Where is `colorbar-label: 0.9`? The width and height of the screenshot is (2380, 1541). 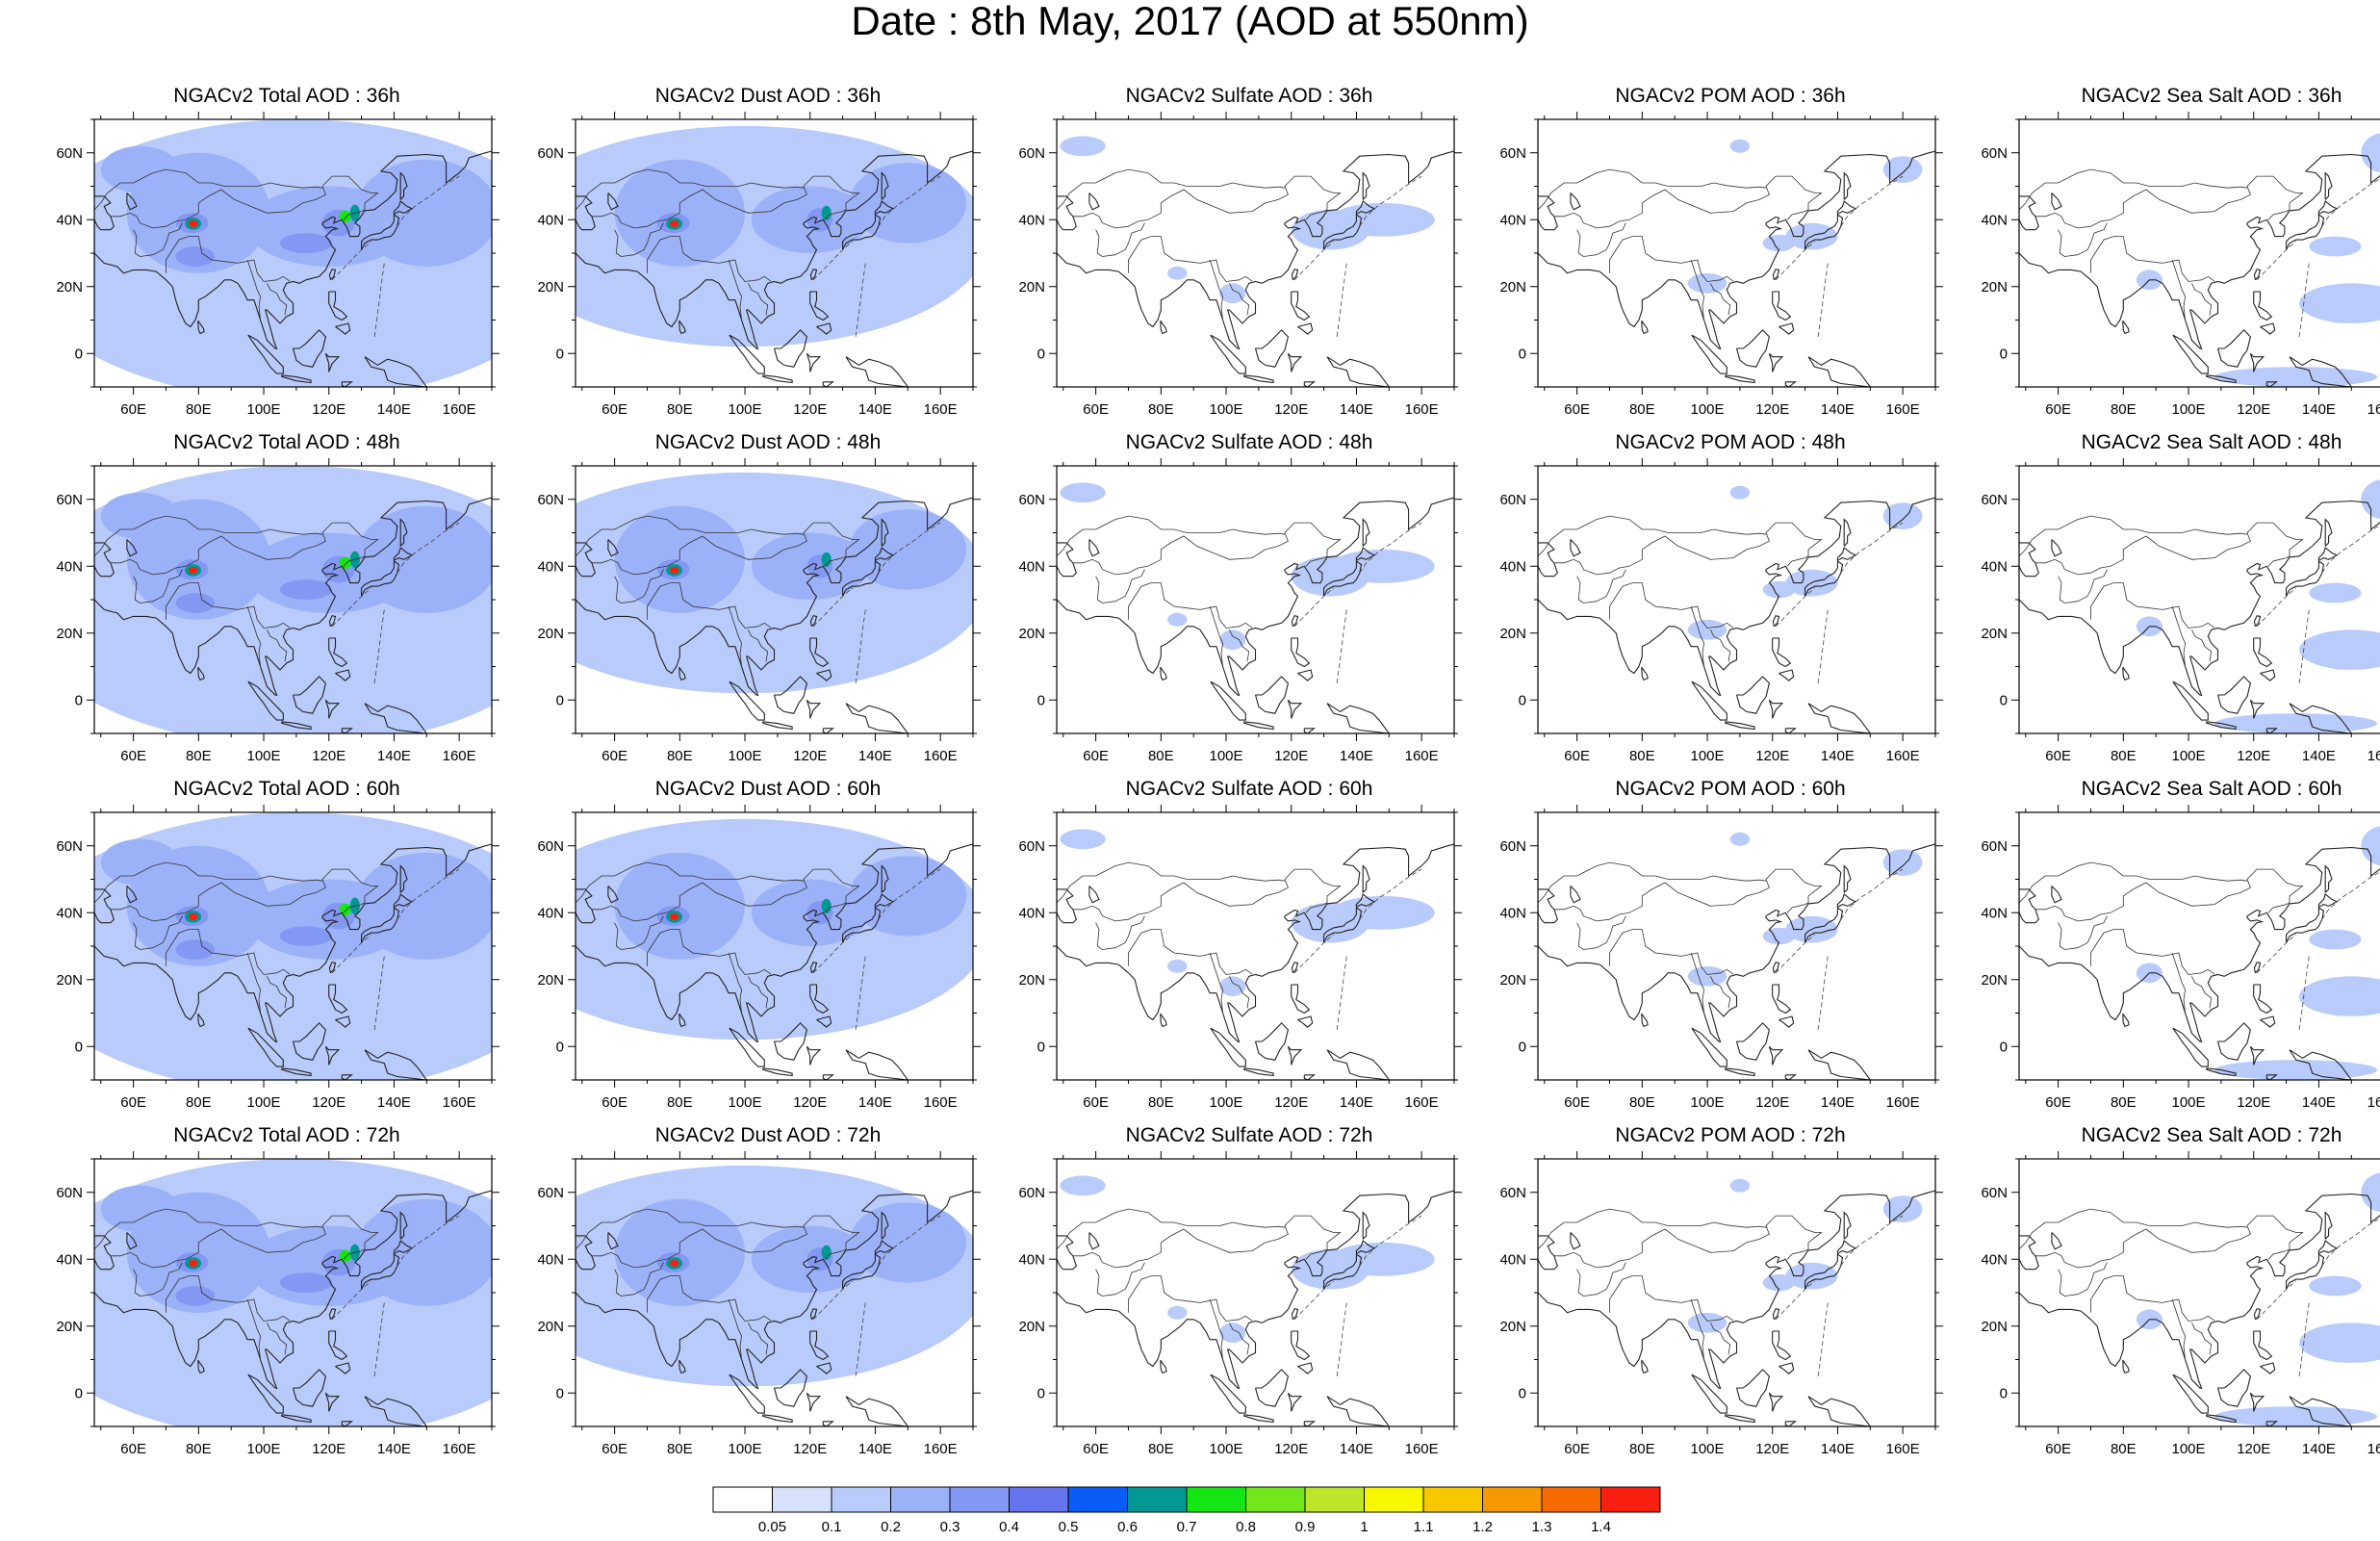
colorbar-label: 0.9 is located at coordinates (1305, 1527).